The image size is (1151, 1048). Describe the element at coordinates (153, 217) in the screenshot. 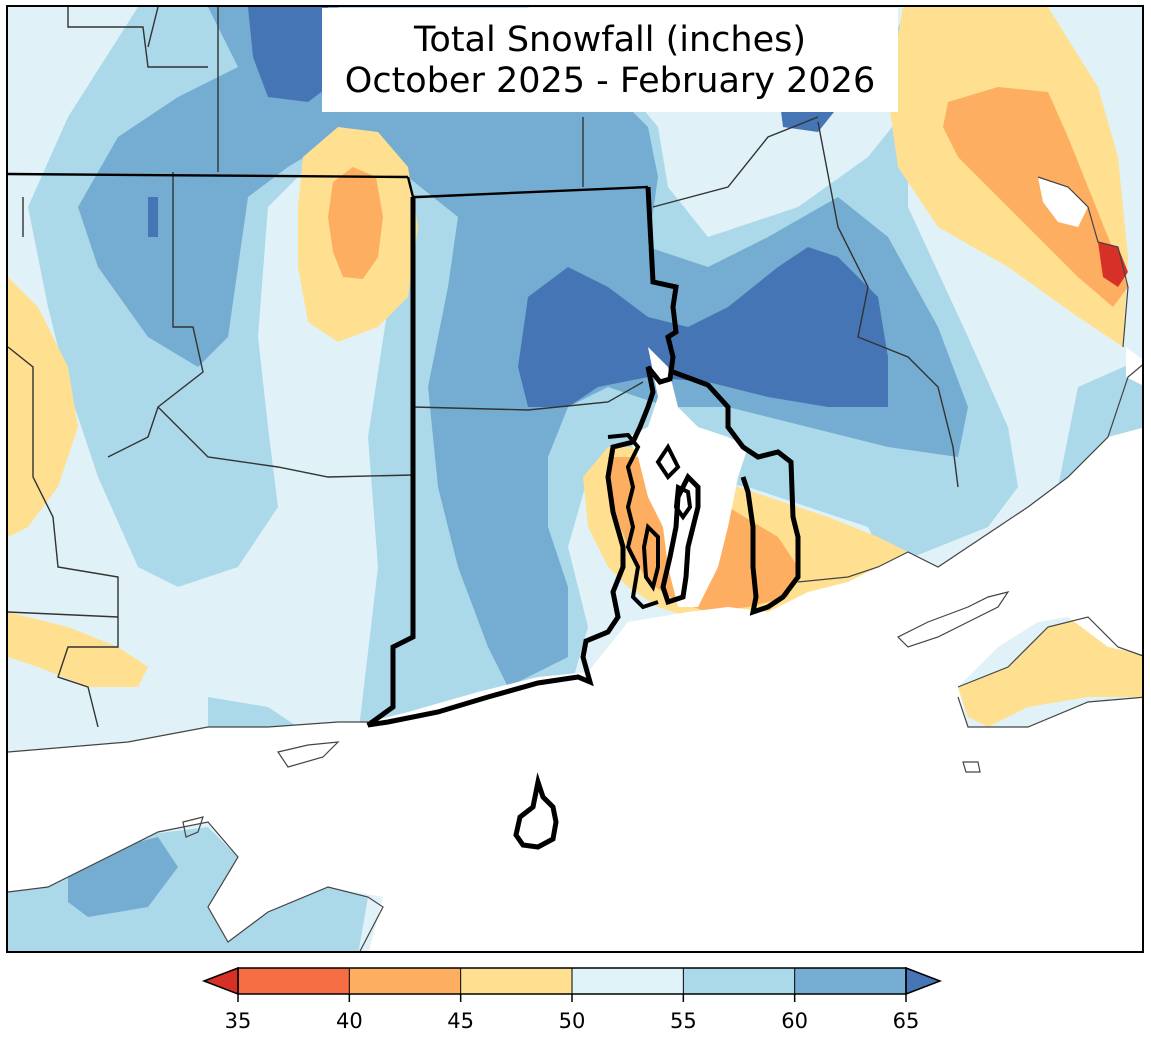

I see `band-over-65-west` at that location.